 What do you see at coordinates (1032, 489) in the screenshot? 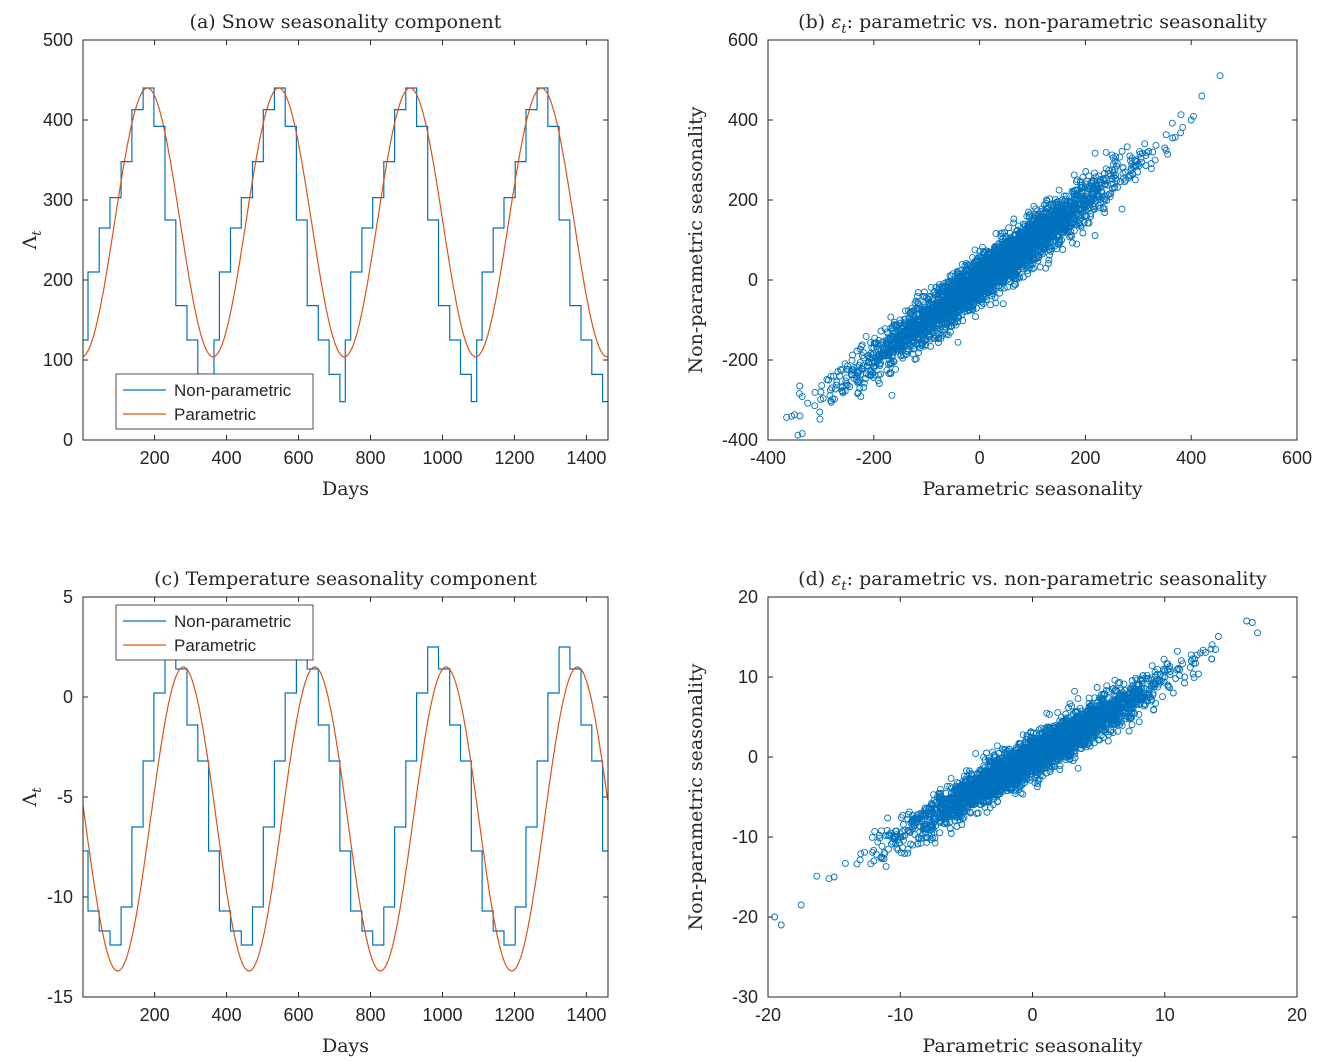
I see `x-axis-label: Parametric seasonality` at bounding box center [1032, 489].